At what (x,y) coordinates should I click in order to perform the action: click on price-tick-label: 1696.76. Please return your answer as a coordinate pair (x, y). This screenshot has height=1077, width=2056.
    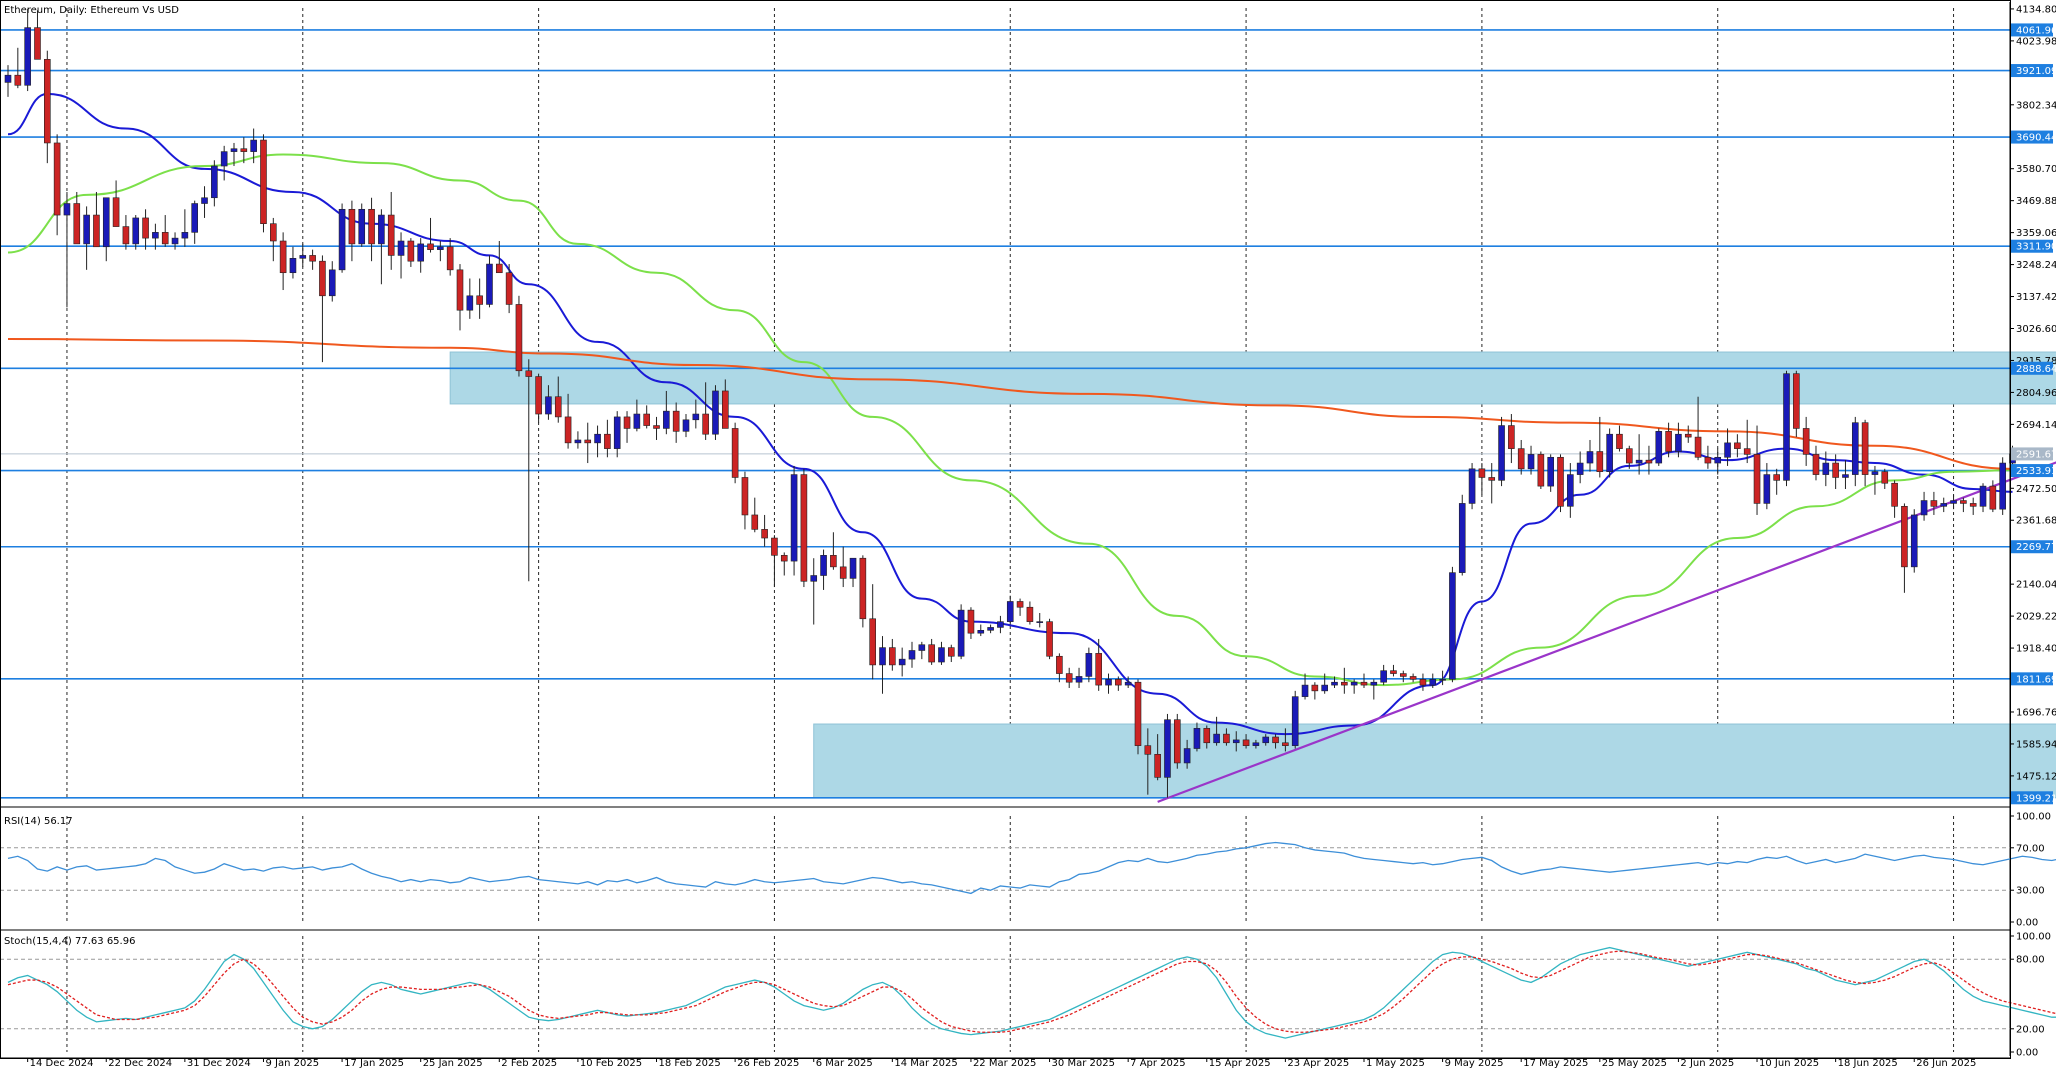
    Looking at the image, I should click on (2036, 712).